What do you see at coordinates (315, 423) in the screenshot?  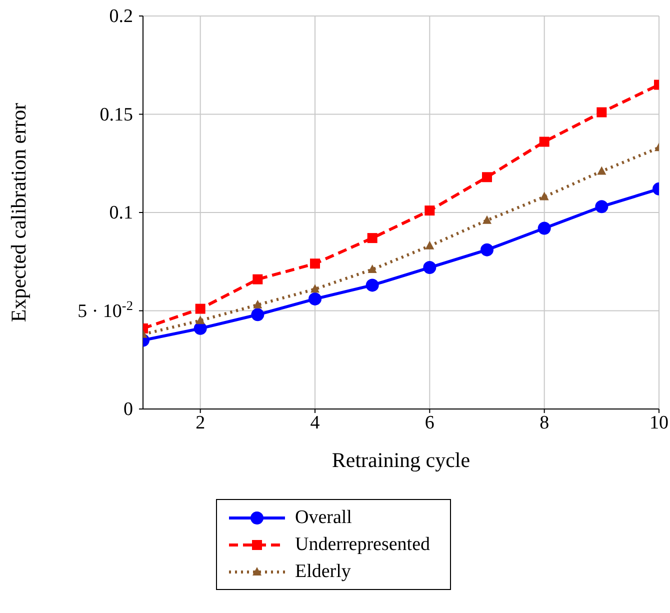 I see `x-tick-label: 4` at bounding box center [315, 423].